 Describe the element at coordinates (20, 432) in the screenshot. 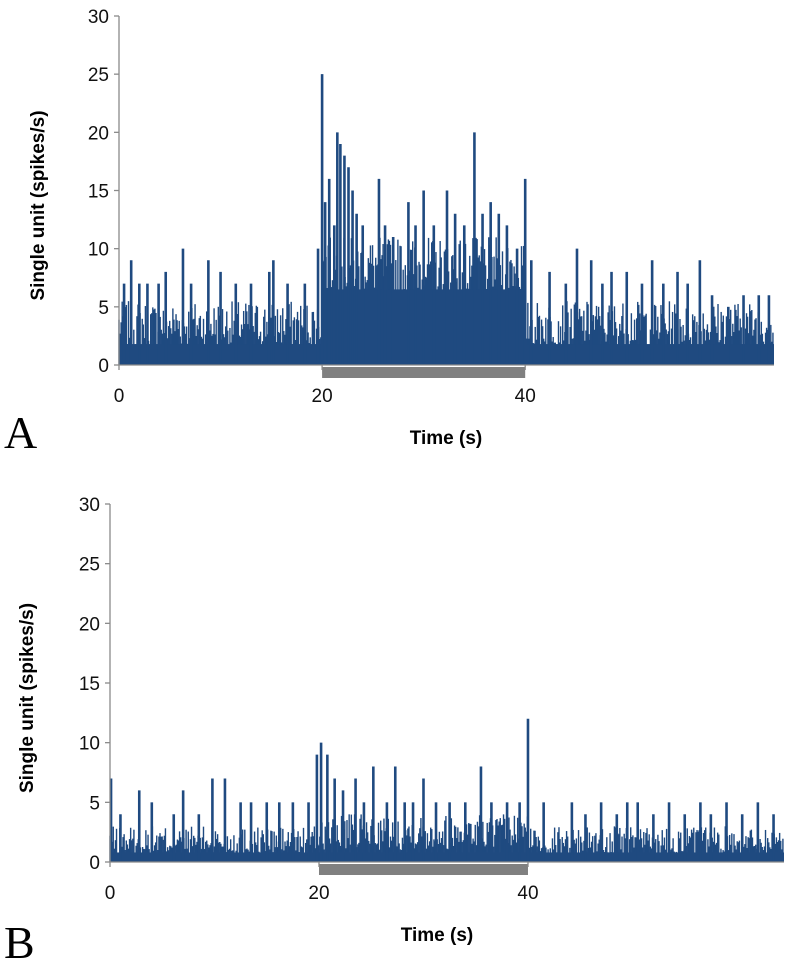

I see `panel-label: A` at that location.